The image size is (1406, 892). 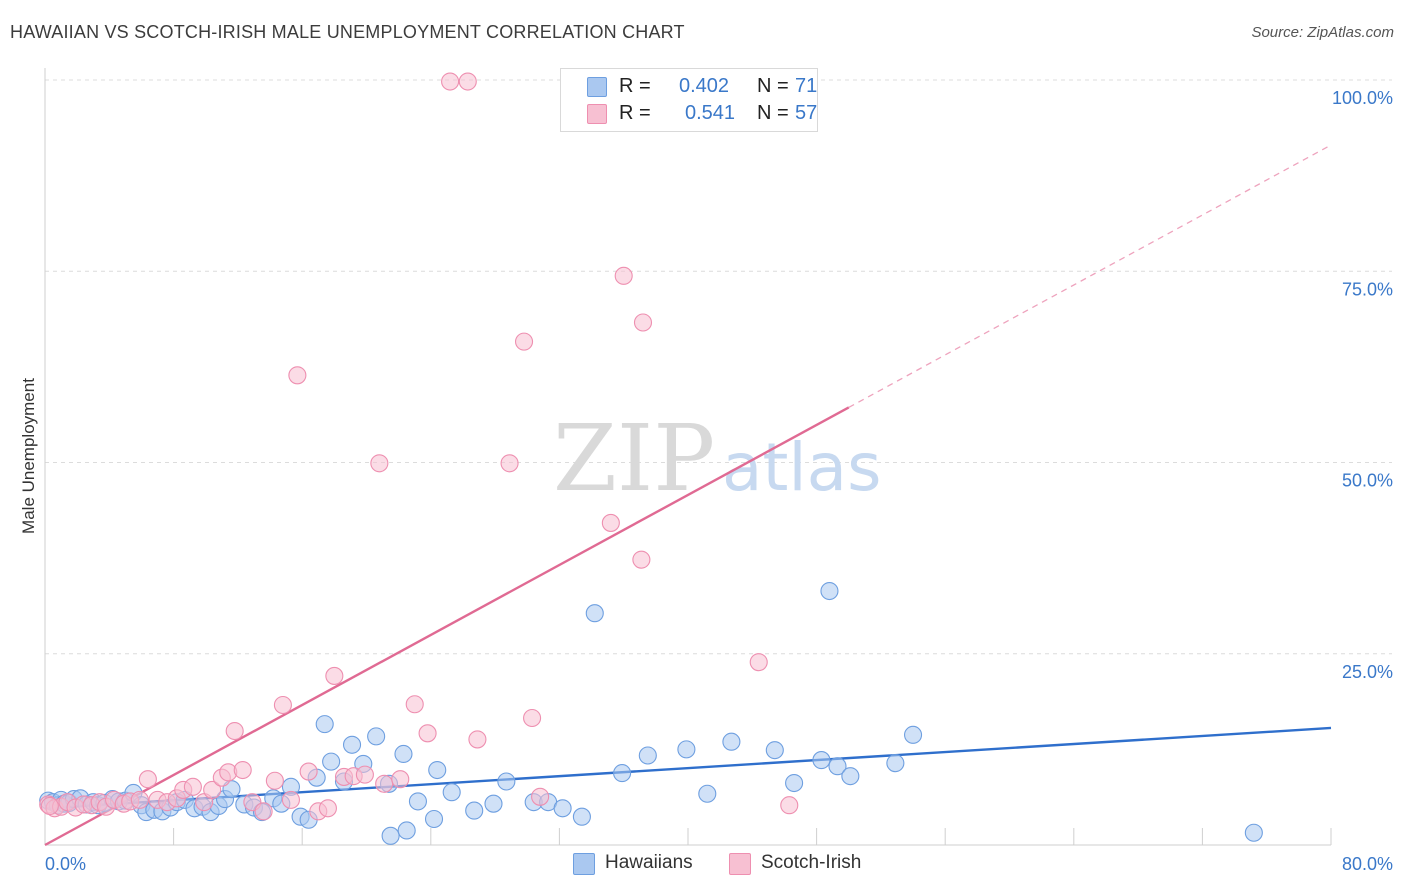 What do you see at coordinates (689, 100) in the screenshot?
I see `legend: R = 0.402 N = 71 R = 0.541 N = 57` at bounding box center [689, 100].